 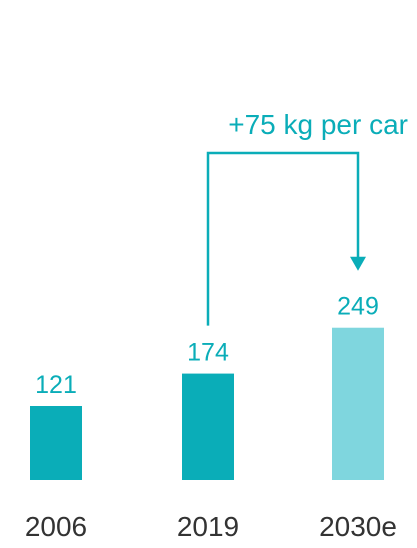 I want to click on category-label-2019: 2019, so click(x=208, y=526).